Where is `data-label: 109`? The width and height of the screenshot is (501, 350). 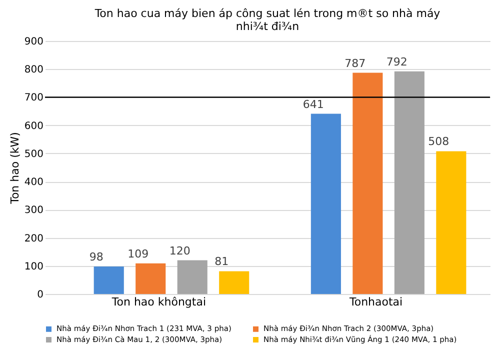
data-label: 109 is located at coordinates (138, 253).